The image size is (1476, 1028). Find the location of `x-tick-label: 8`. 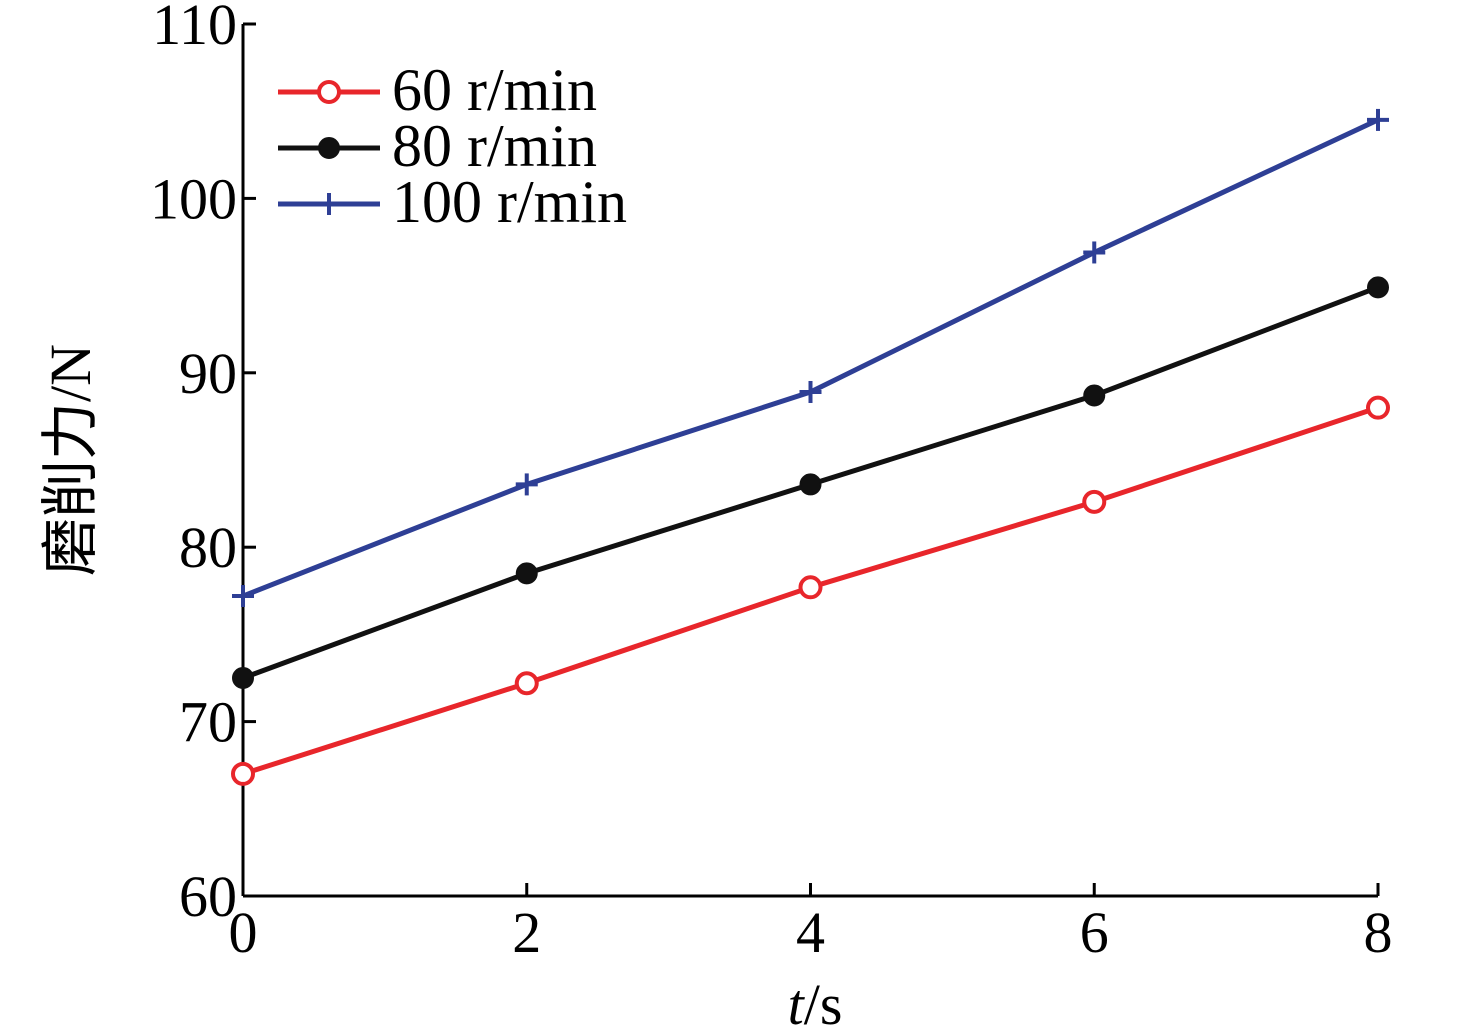

x-tick-label: 8 is located at coordinates (1378, 932).